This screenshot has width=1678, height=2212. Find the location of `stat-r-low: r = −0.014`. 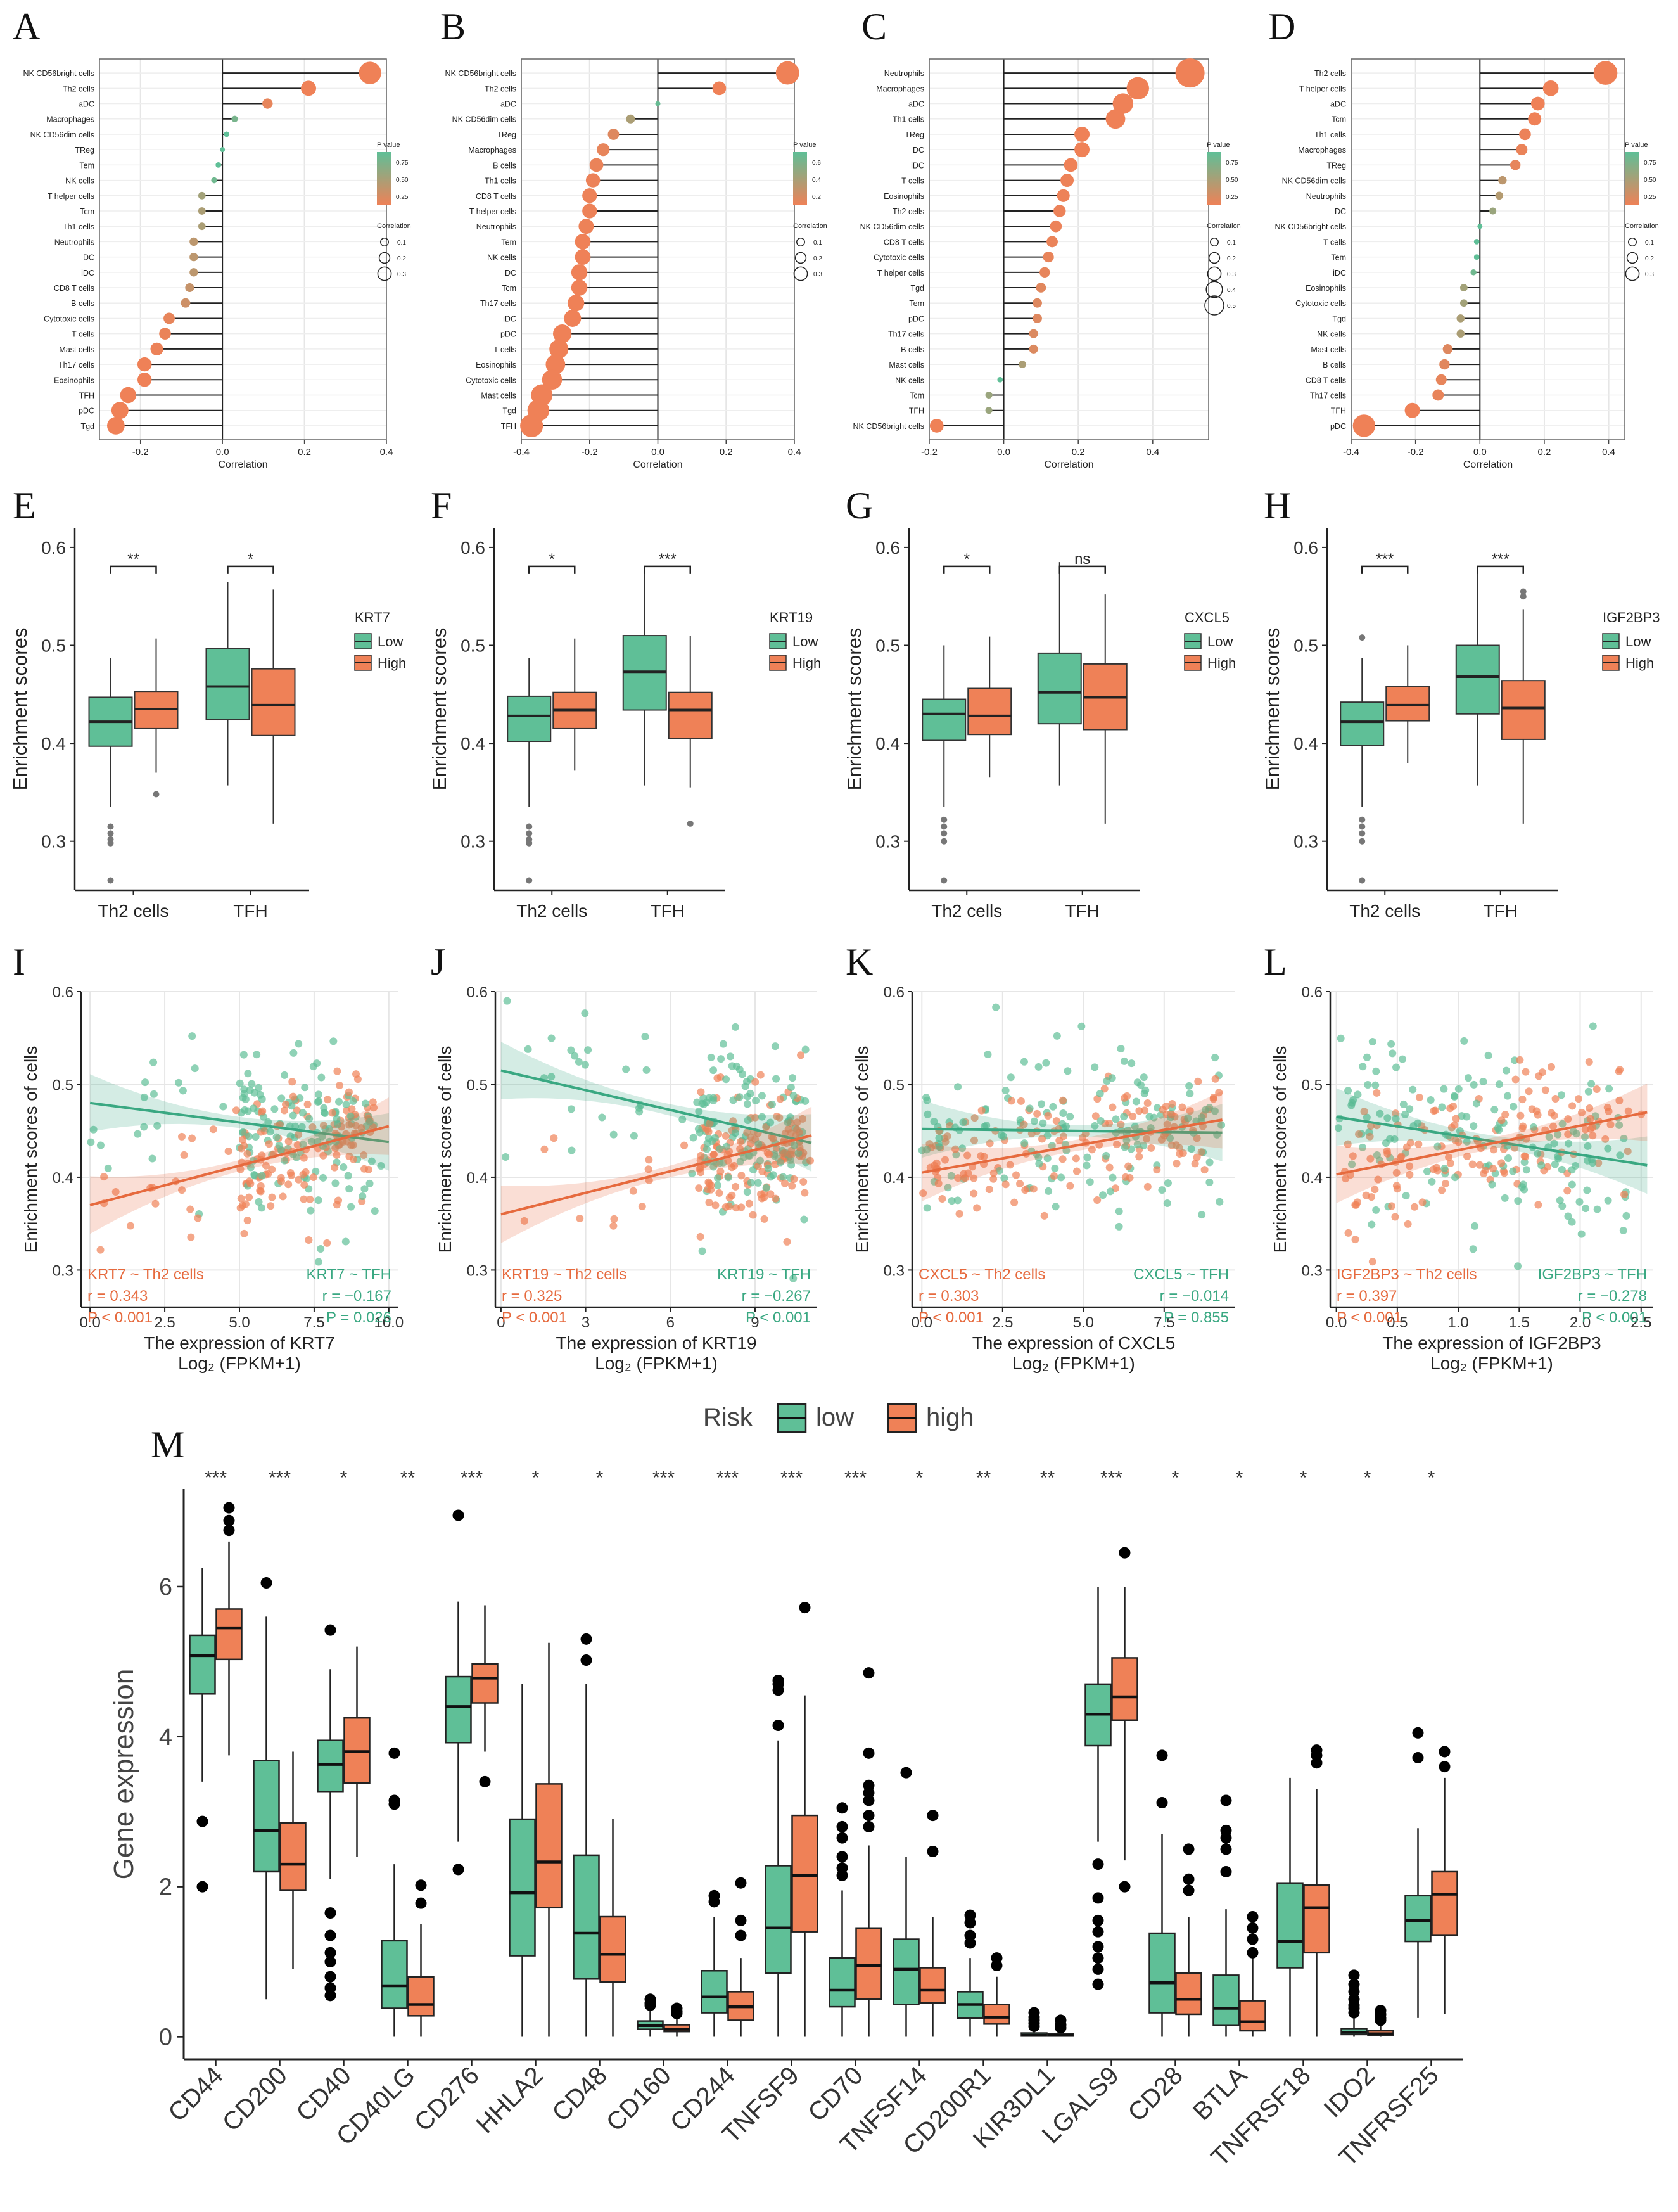

stat-r-low: r = −0.014 is located at coordinates (1194, 1296).